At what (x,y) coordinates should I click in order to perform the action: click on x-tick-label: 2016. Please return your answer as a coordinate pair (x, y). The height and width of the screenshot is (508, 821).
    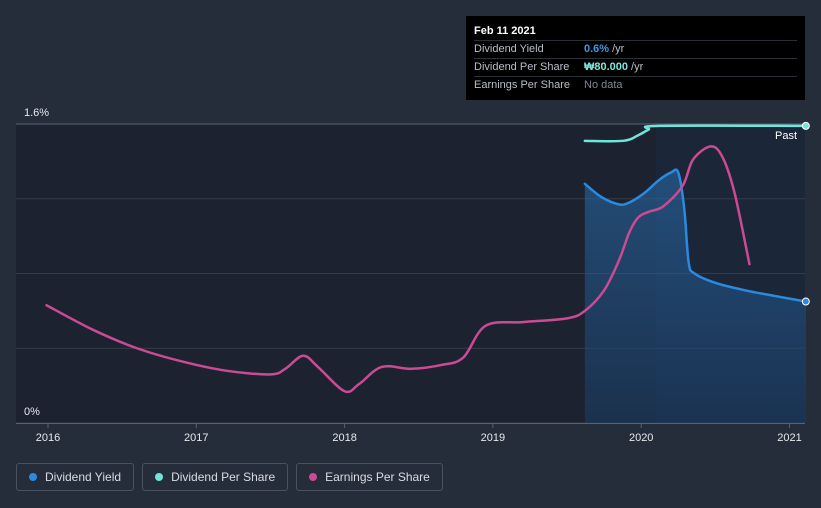
    Looking at the image, I should click on (48, 438).